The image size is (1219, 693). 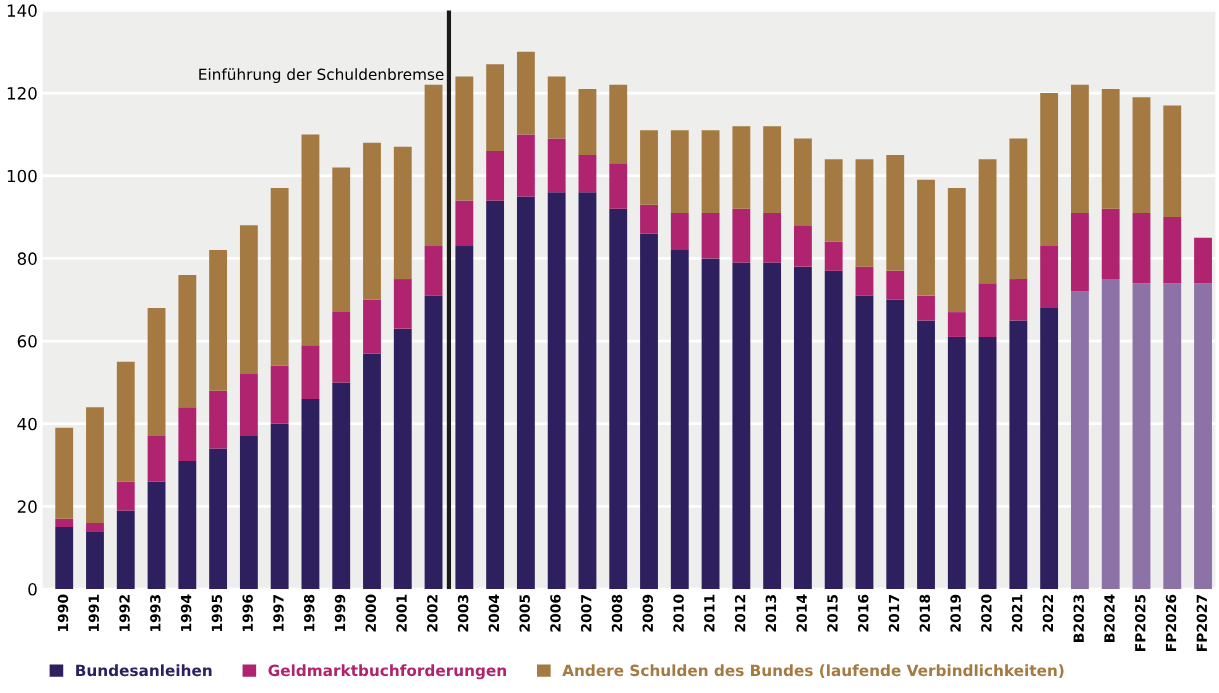 What do you see at coordinates (1017, 613) in the screenshot?
I see `x-tick-label: 2021` at bounding box center [1017, 613].